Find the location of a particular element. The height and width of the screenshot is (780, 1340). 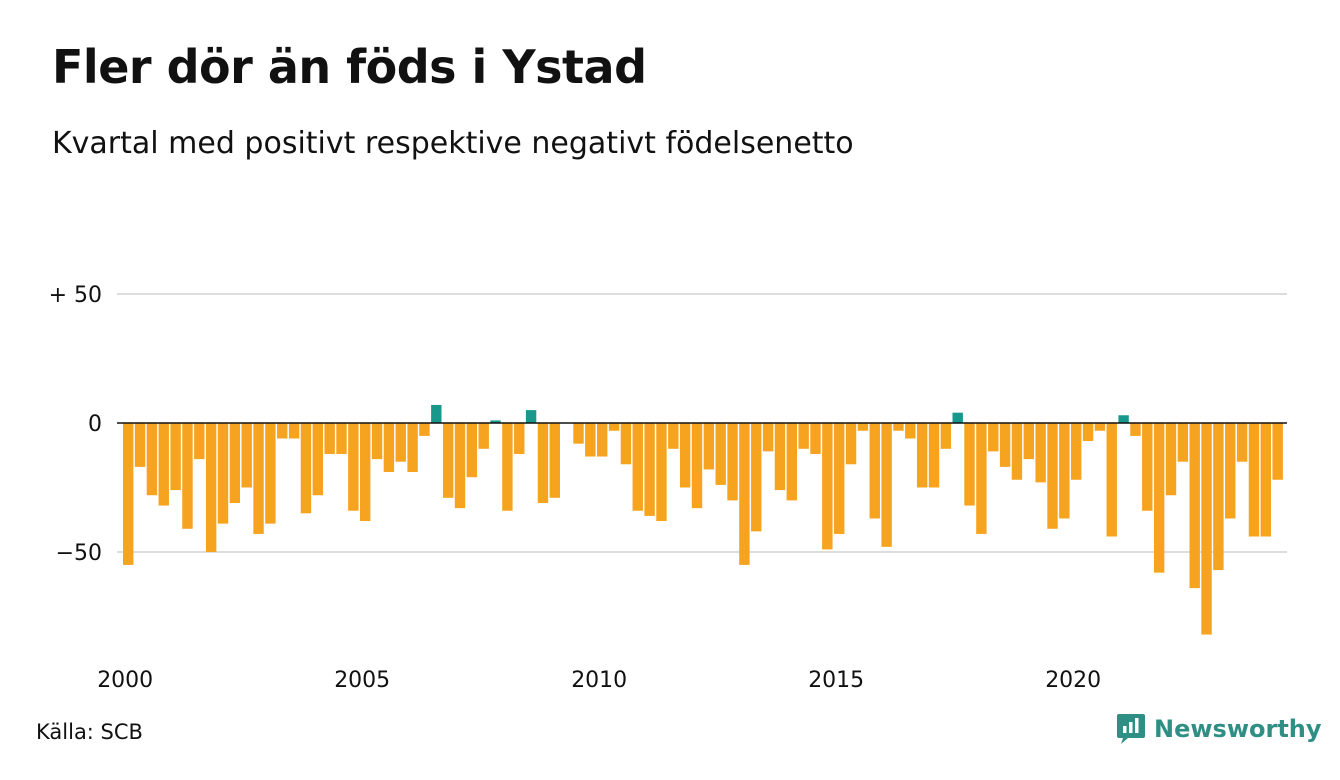

brand-logo: Newsworthy is located at coordinates (1219, 729).